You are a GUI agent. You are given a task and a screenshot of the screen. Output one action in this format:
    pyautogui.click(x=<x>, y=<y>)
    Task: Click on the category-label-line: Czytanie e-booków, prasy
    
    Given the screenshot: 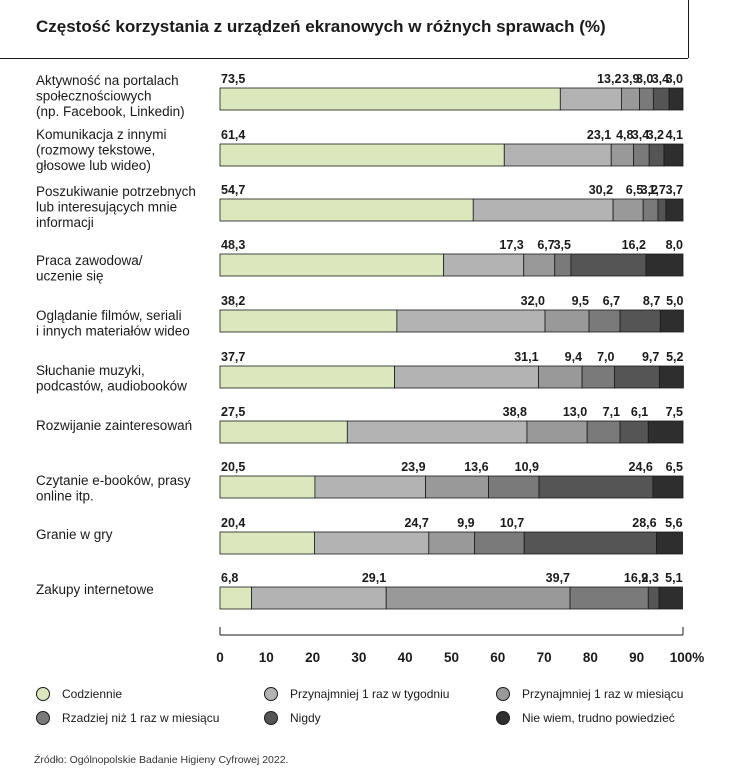 What is the action you would take?
    pyautogui.click(x=113, y=480)
    